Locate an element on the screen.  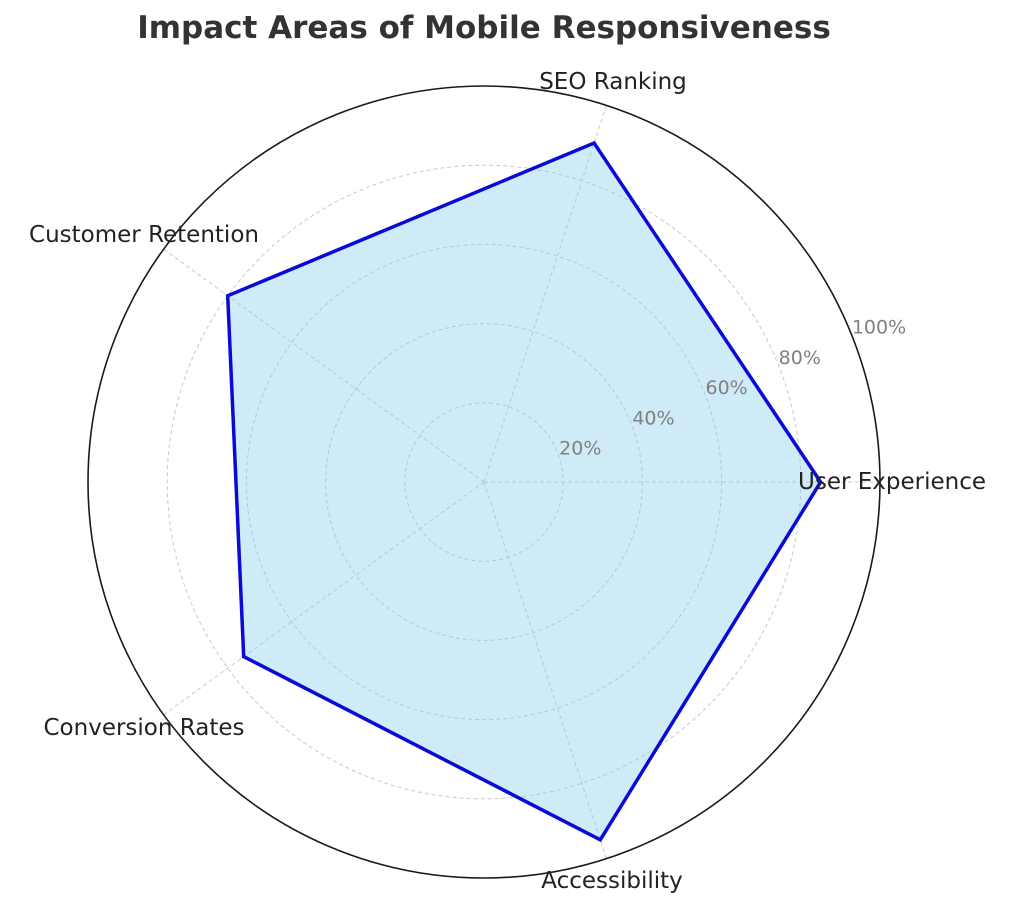
tick-layer: 20% 40% 60% 80% 100% is located at coordinates (732, 387).